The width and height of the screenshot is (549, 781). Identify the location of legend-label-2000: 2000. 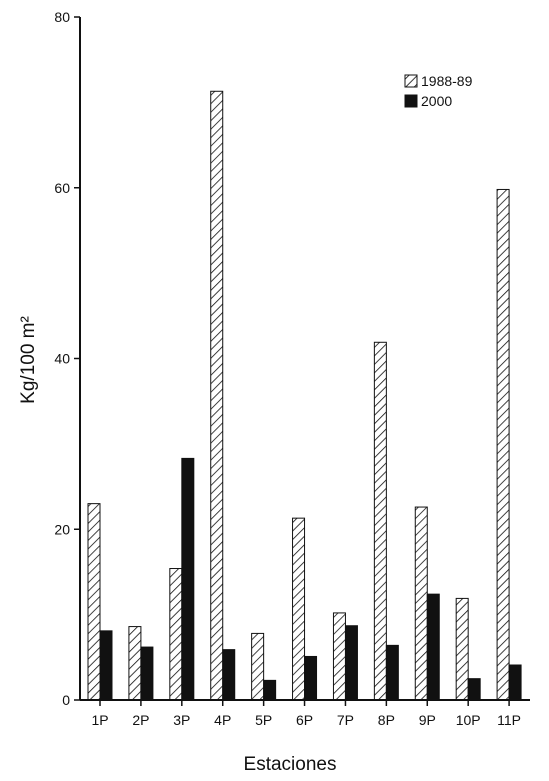
(436, 101).